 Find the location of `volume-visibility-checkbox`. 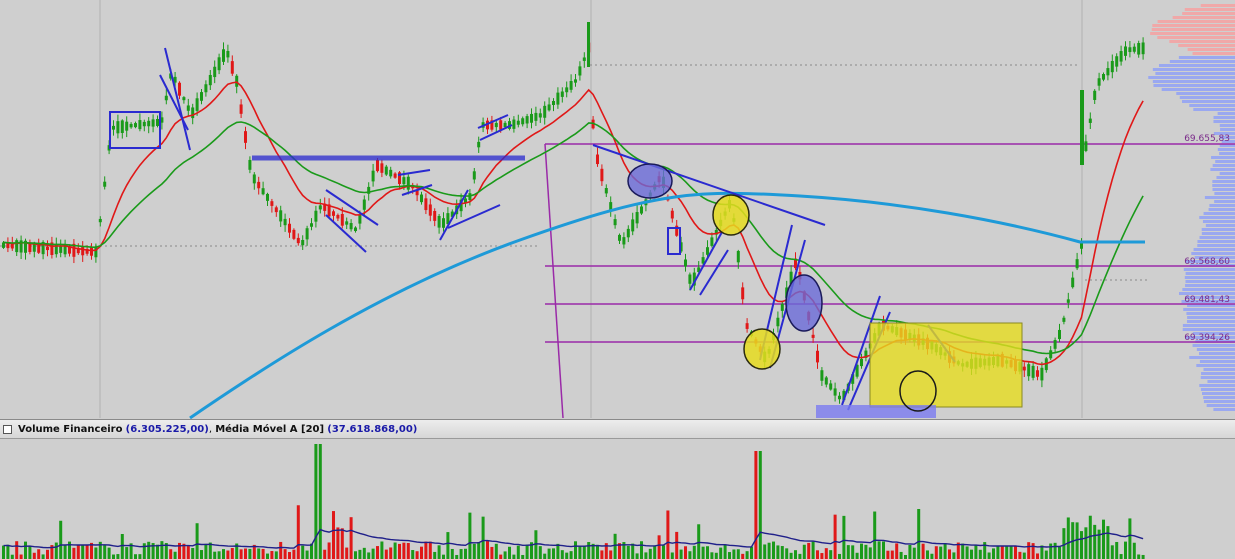

volume-visibility-checkbox is located at coordinates (7, 429).